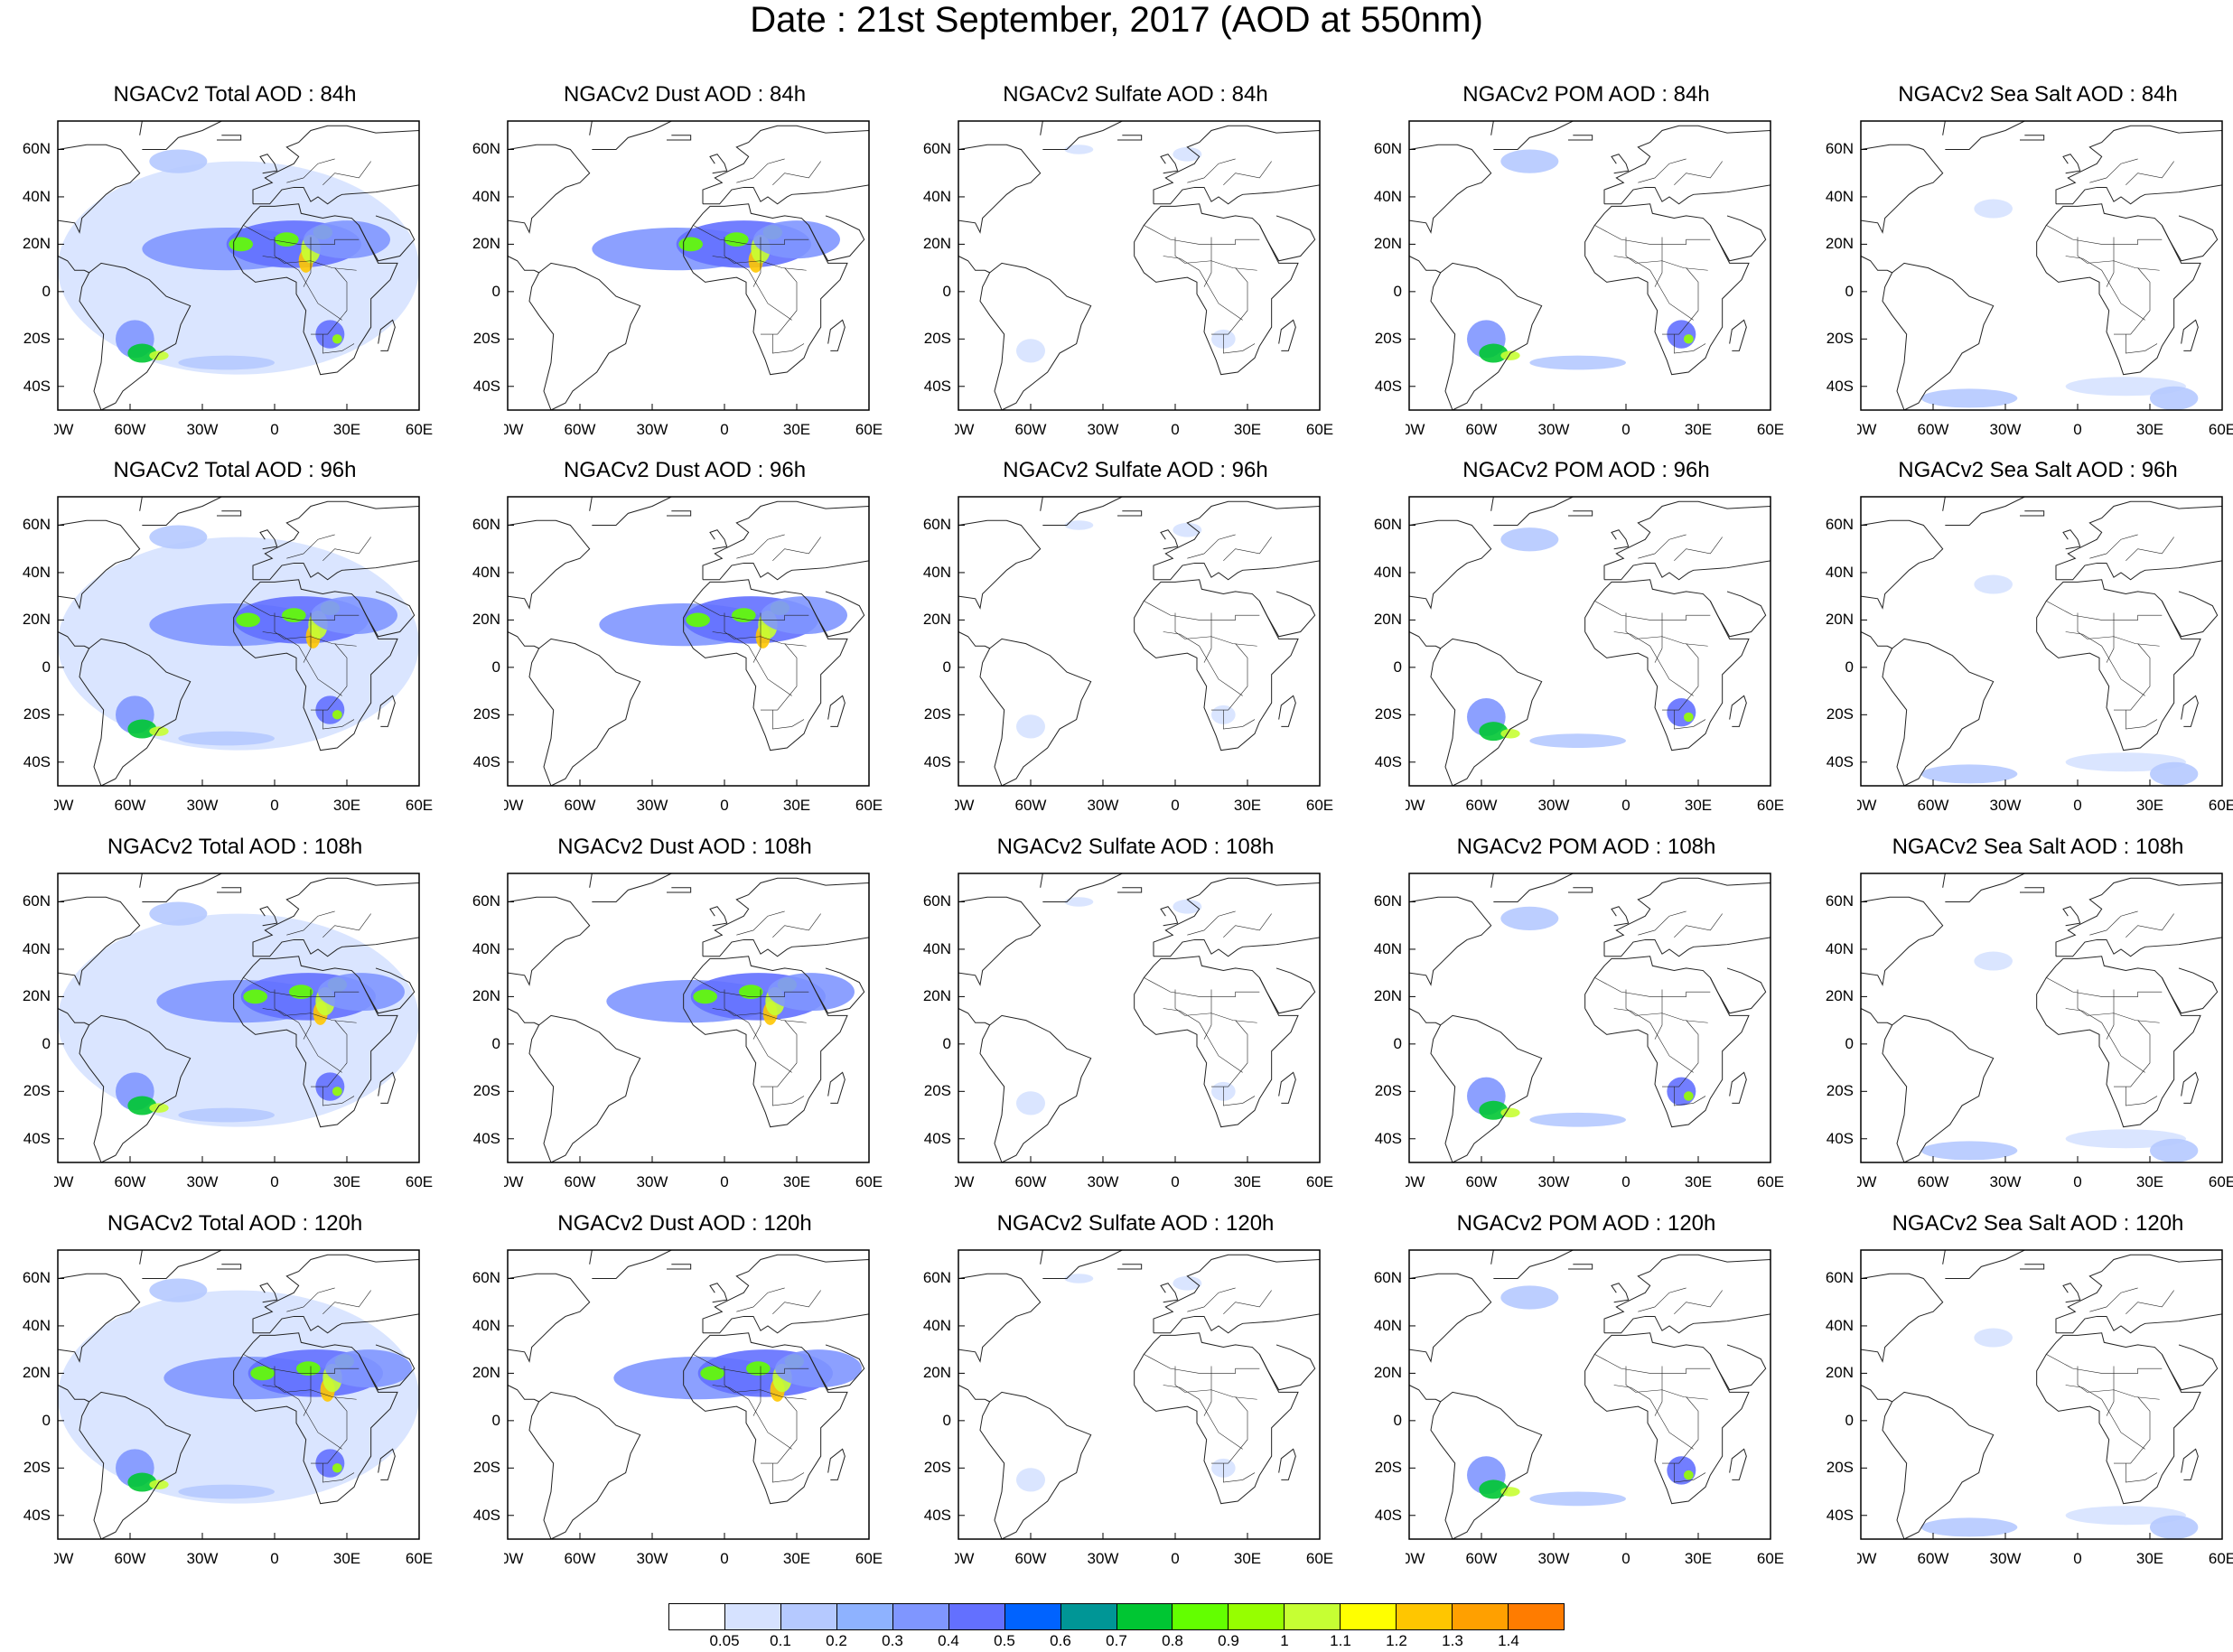 The height and width of the screenshot is (1652, 2233). I want to click on panel-title: NGACv2 Total AOD : 108h, so click(235, 847).